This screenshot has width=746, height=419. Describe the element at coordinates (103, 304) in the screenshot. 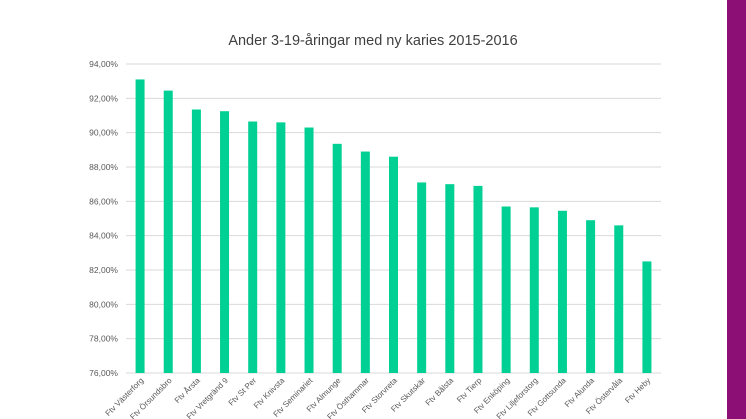

I see `y-tick-label: 80,00%` at that location.